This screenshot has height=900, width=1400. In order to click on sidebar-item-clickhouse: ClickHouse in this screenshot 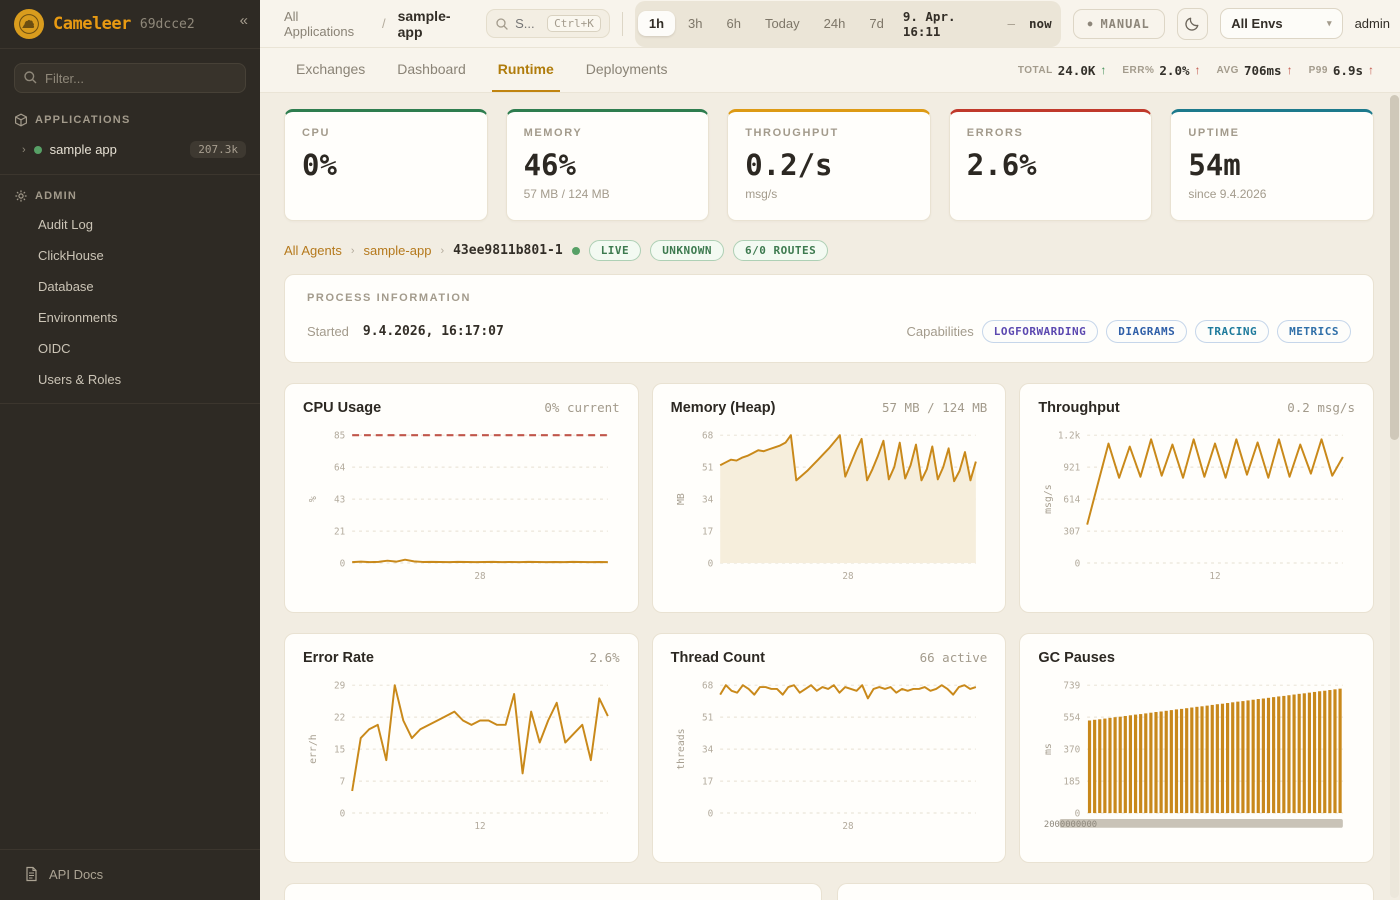, I will do `click(71, 255)`.